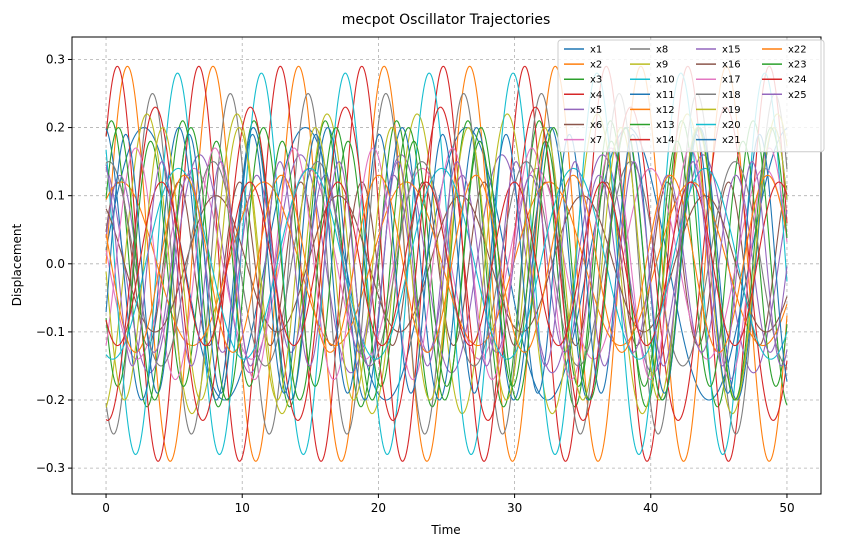 This screenshot has height=547, width=857. What do you see at coordinates (650, 508) in the screenshot?
I see `x-tick-label: 40` at bounding box center [650, 508].